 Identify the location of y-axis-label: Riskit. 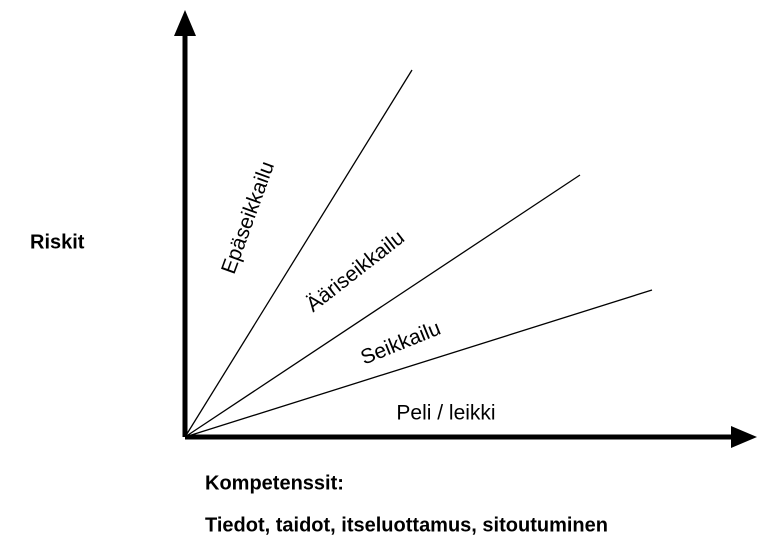
(57, 242).